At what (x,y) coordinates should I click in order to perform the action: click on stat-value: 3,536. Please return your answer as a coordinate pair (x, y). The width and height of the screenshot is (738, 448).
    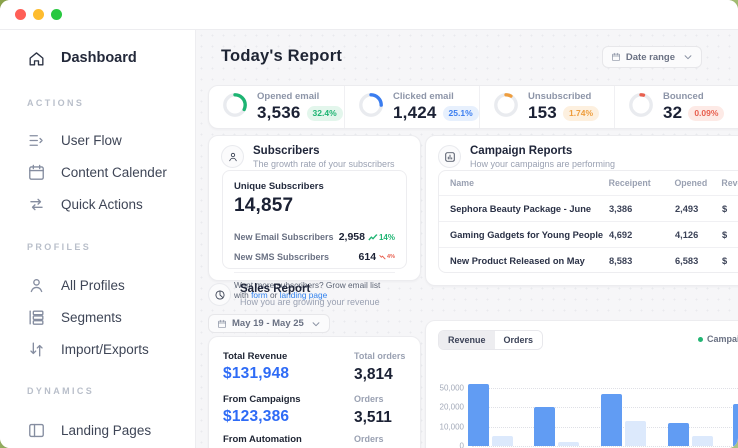
    Looking at the image, I should click on (279, 112).